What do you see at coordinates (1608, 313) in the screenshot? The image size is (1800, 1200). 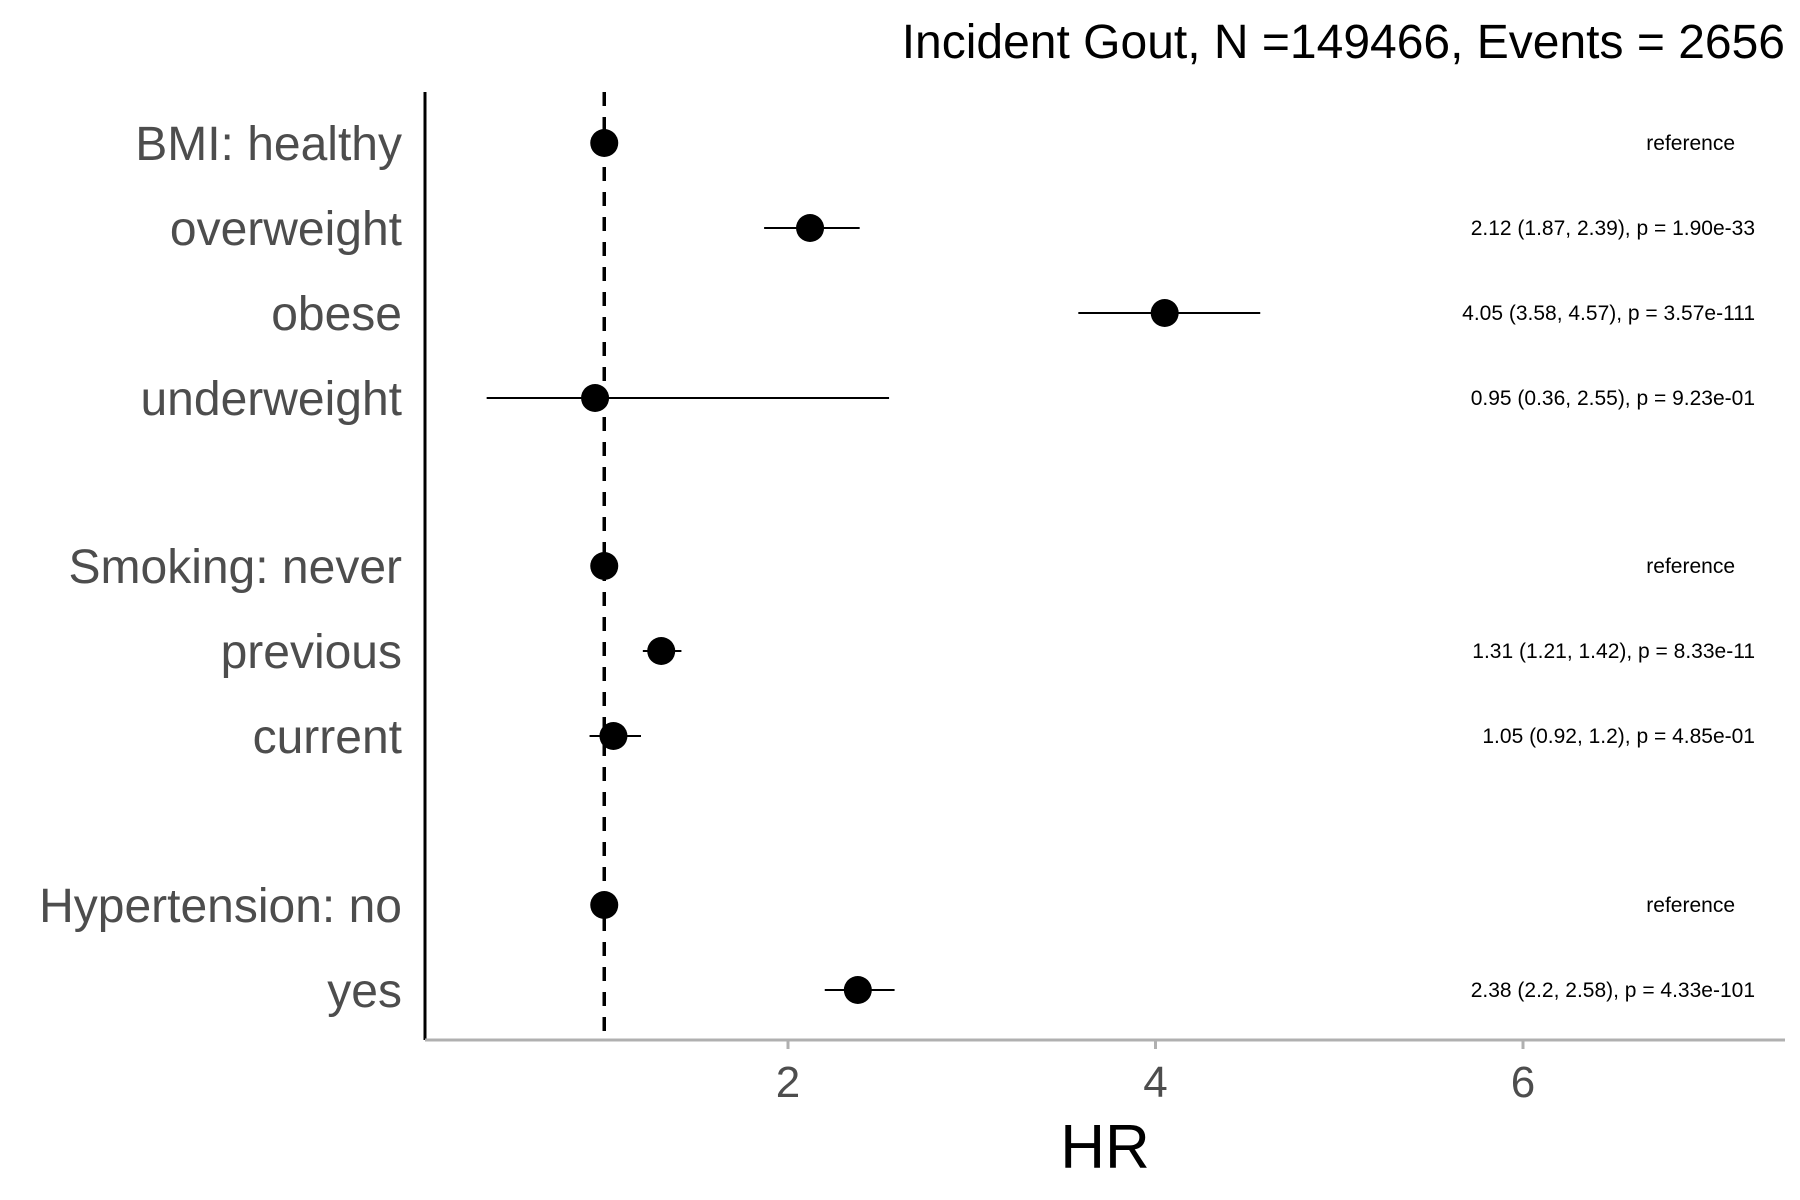 I see `row-annotation: 4.05 (3.58, 4.57), p = 3.57e-111` at bounding box center [1608, 313].